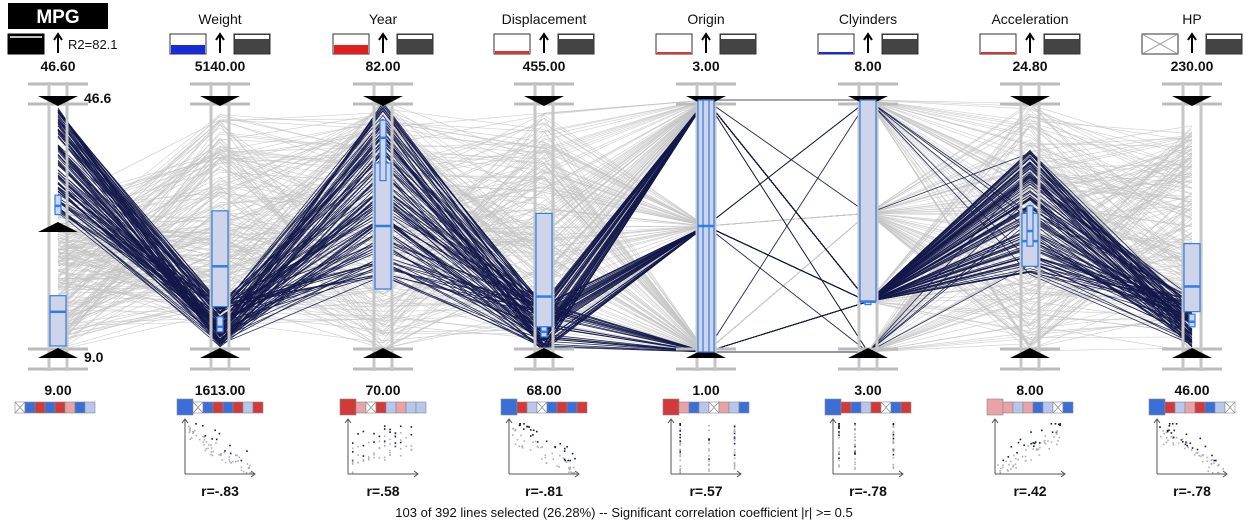  What do you see at coordinates (705, 19) in the screenshot?
I see `axis-title: Origin` at bounding box center [705, 19].